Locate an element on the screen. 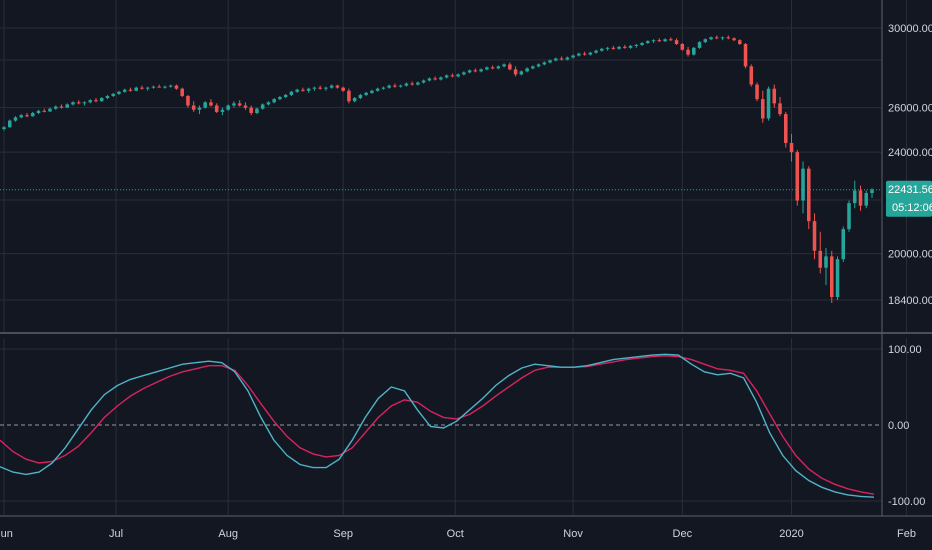 The image size is (932, 550). time-tick-label: Jun is located at coordinates (6, 534).